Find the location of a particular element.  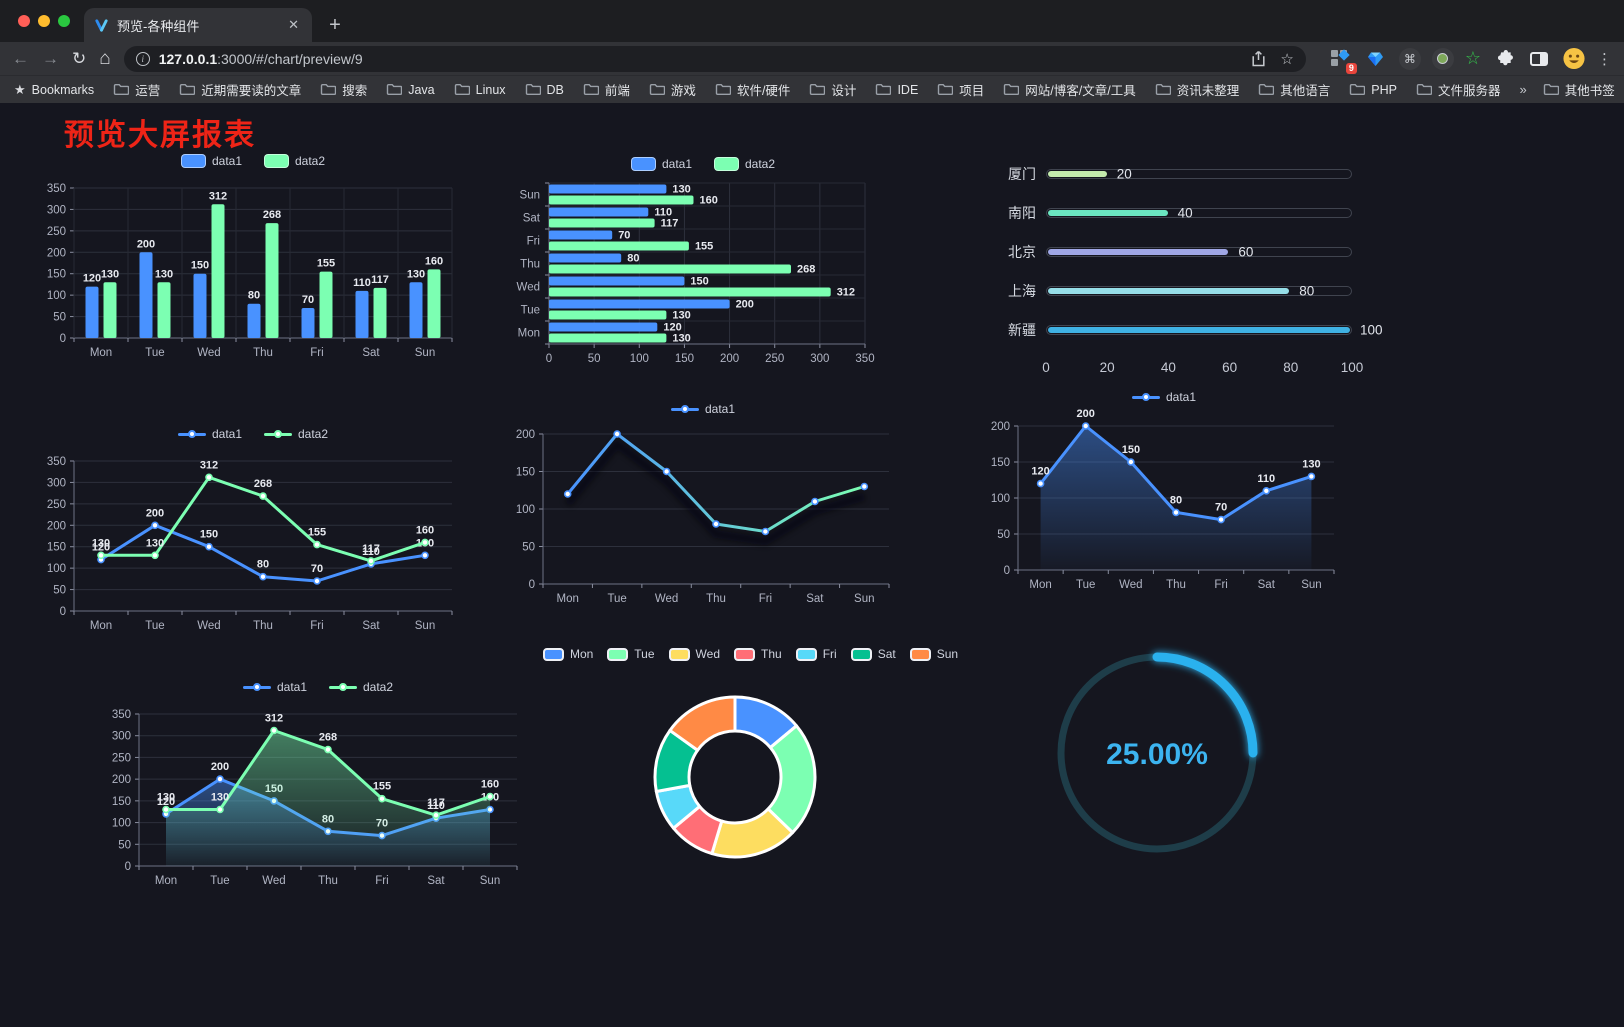

menu-kebab-icon: ⋮ is located at coordinates (1604, 59).